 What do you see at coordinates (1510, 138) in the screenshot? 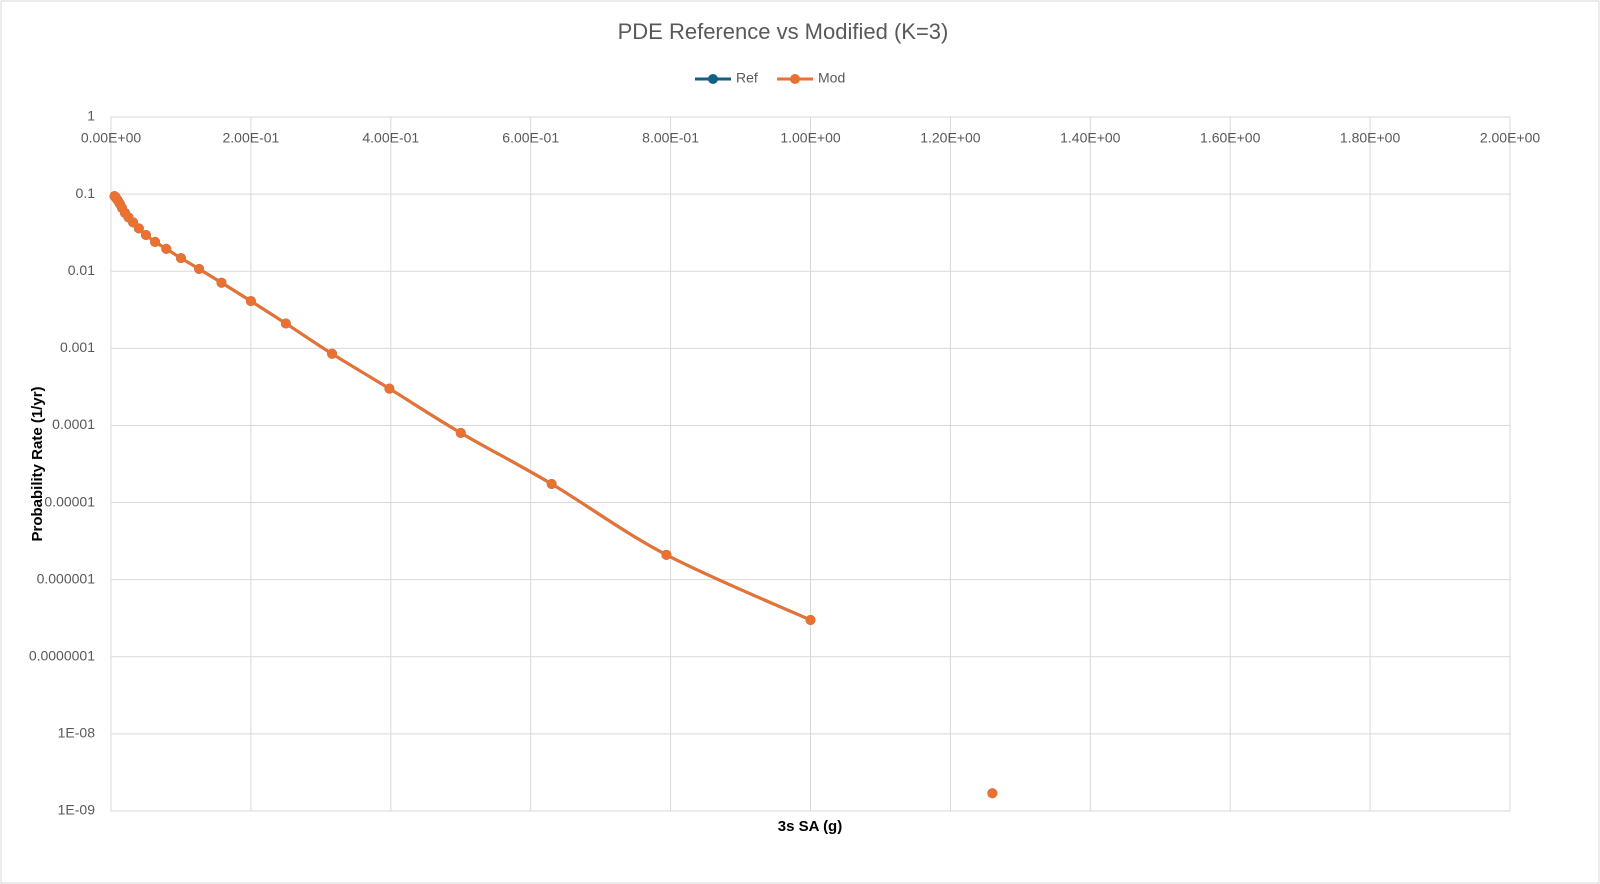
I see `x-tick-label: 2.00E+00` at bounding box center [1510, 138].